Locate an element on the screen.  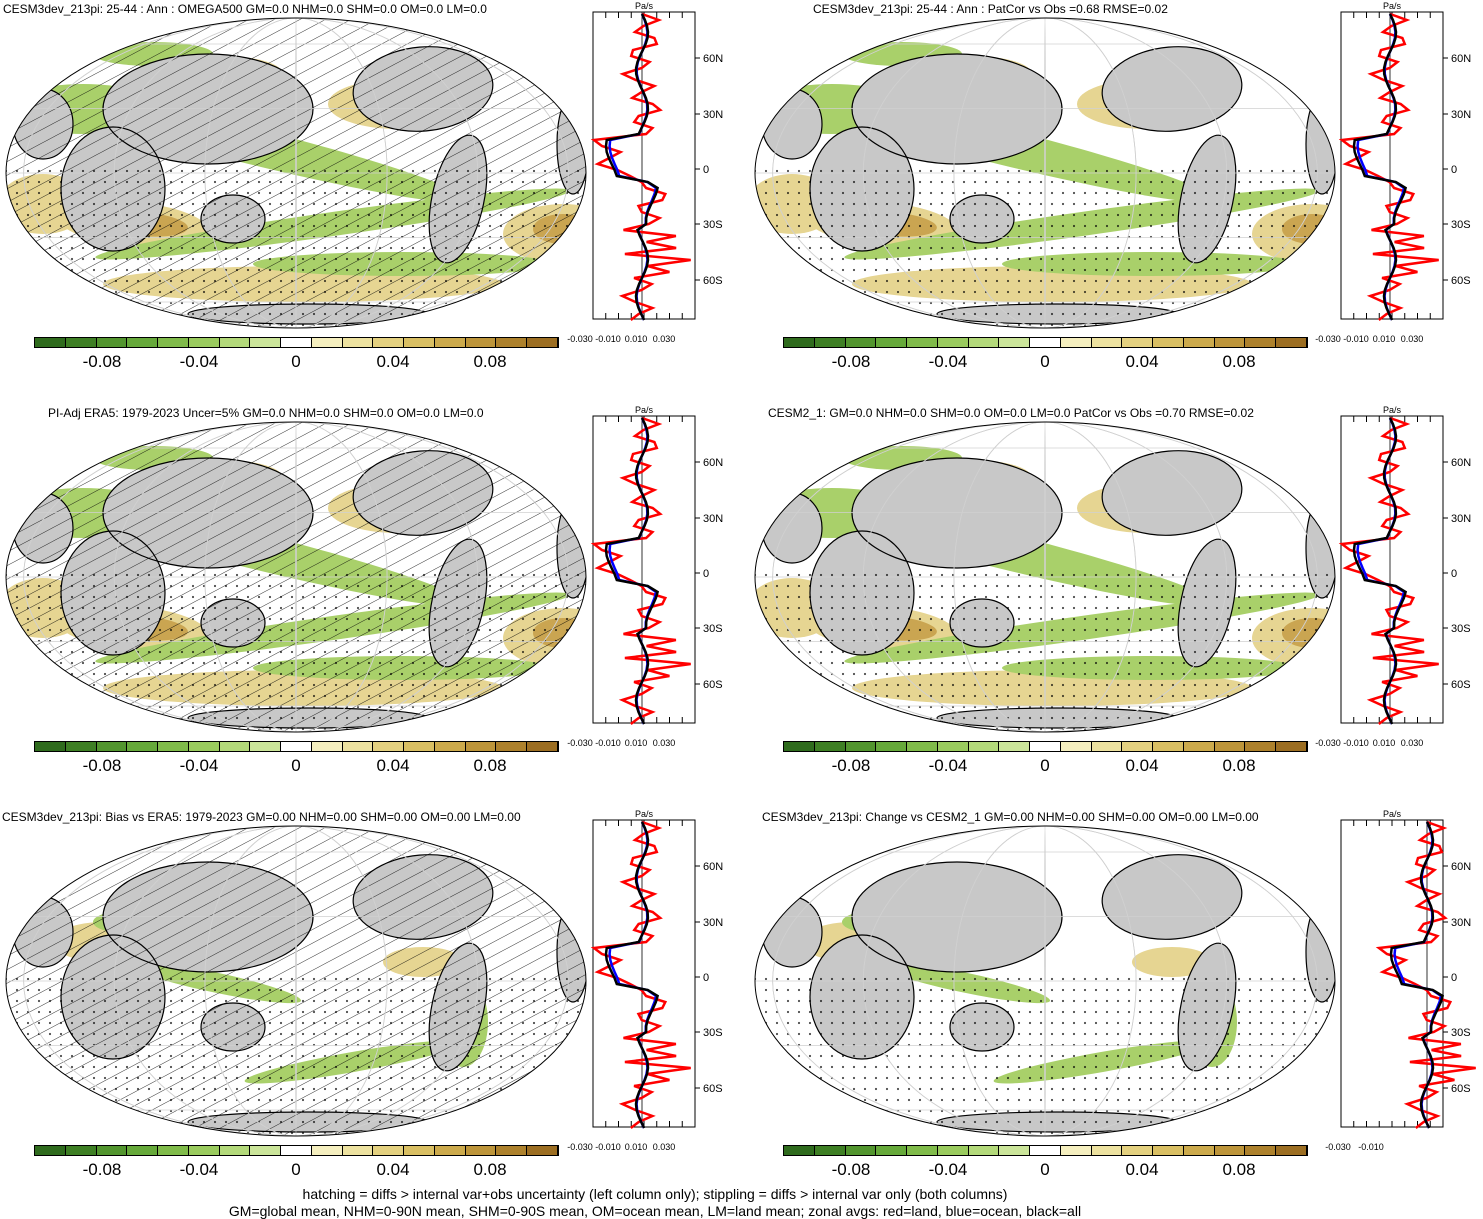
colorbar-label: -0.08 is located at coordinates (851, 361).